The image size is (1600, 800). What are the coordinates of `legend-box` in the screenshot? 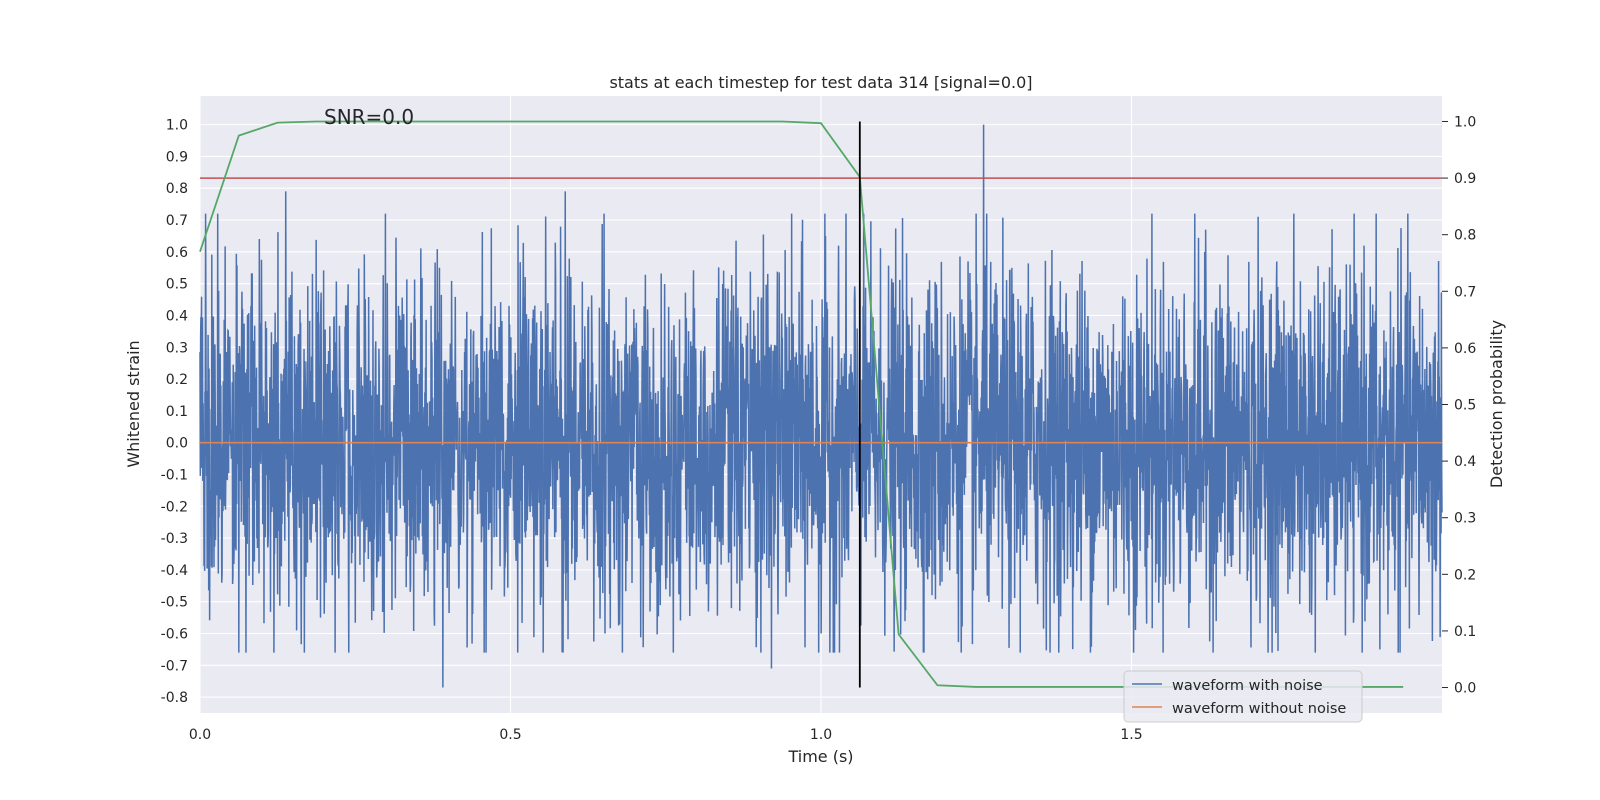 It's located at (1243, 696).